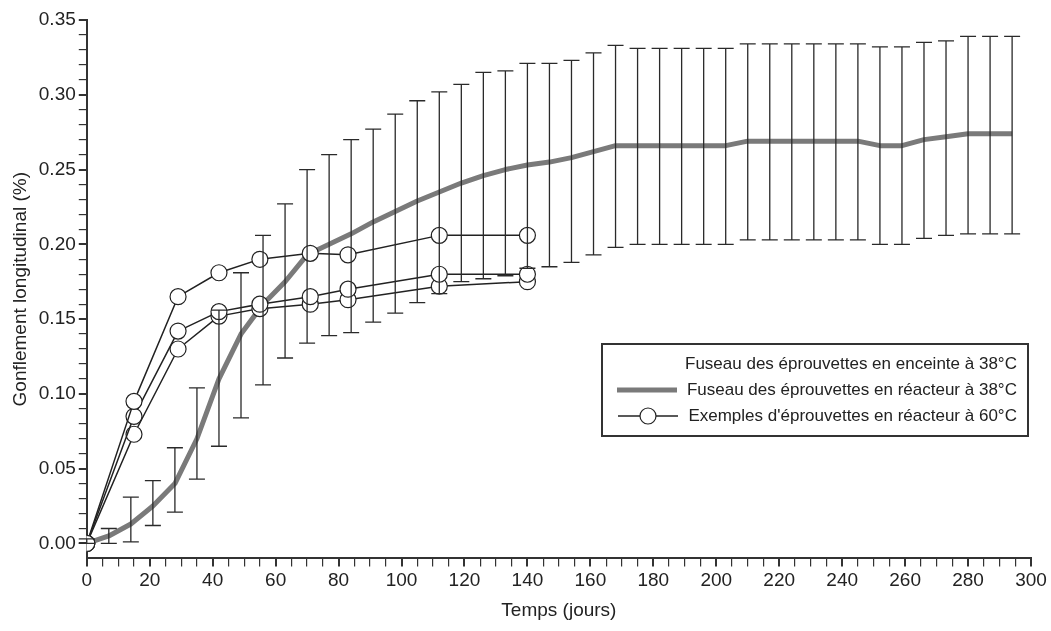  I want to click on y-tick-label: 0.25, so click(57, 168).